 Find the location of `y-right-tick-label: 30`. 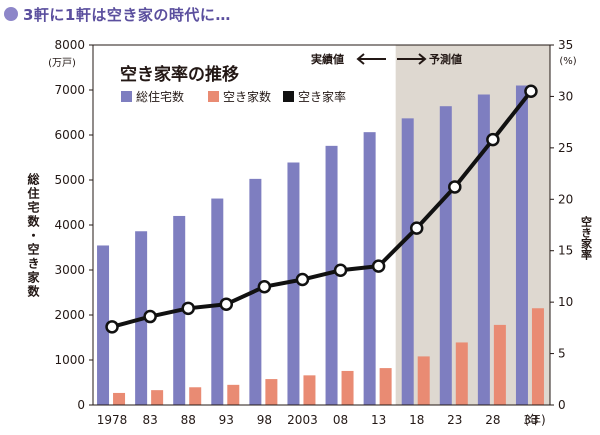

y-right-tick-label: 30 is located at coordinates (565, 96).